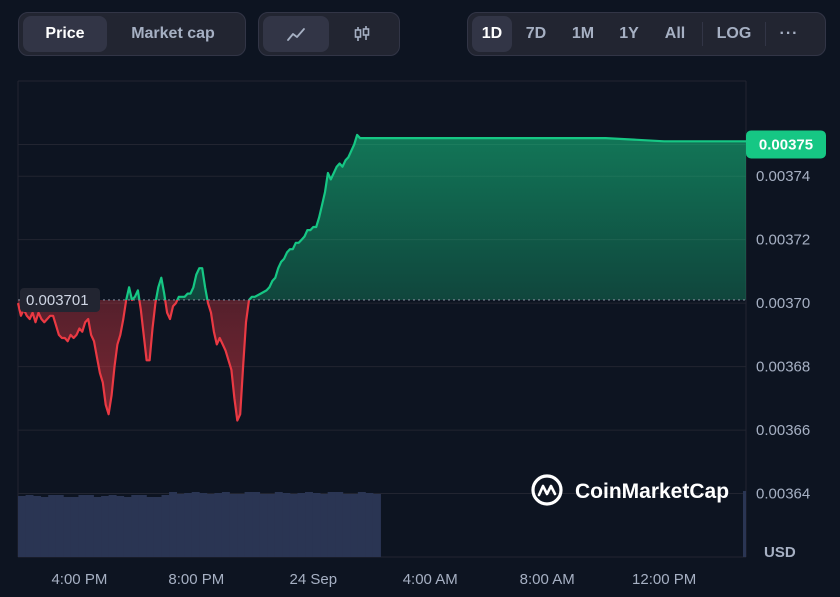 This screenshot has height=597, width=840. Describe the element at coordinates (675, 33) in the screenshot. I see `range-all: All` at that location.